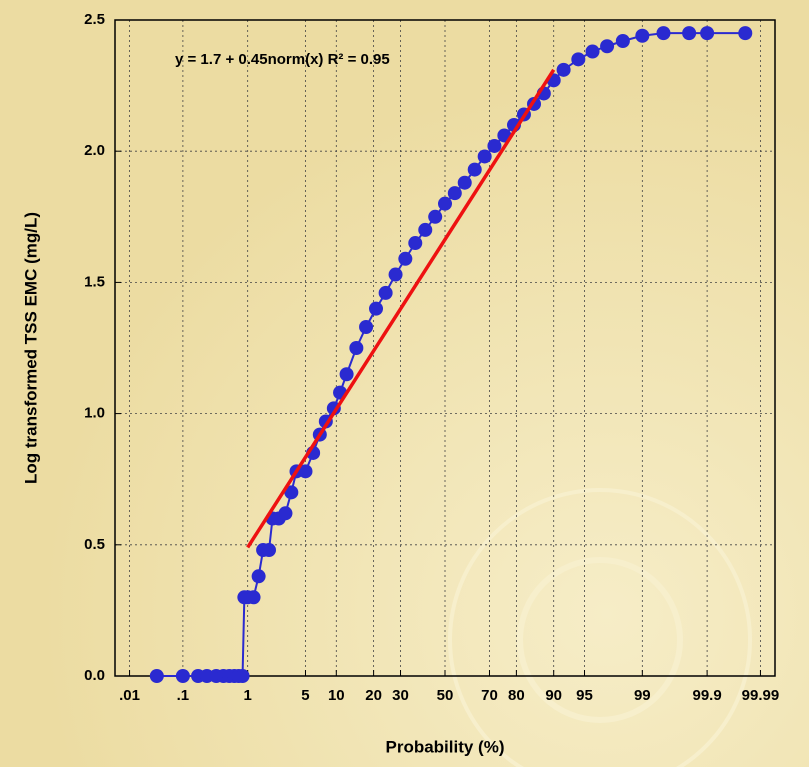  Describe the element at coordinates (516, 695) in the screenshot. I see `x-tick-label: 80` at that location.